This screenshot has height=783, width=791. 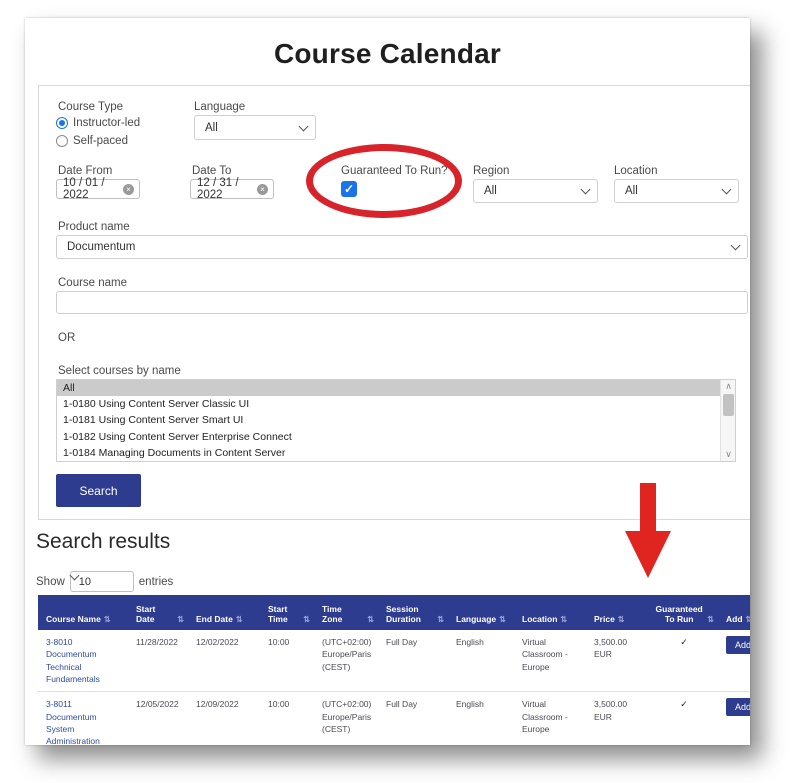 I want to click on radio-self-paced: Self-paced, so click(x=92, y=141).